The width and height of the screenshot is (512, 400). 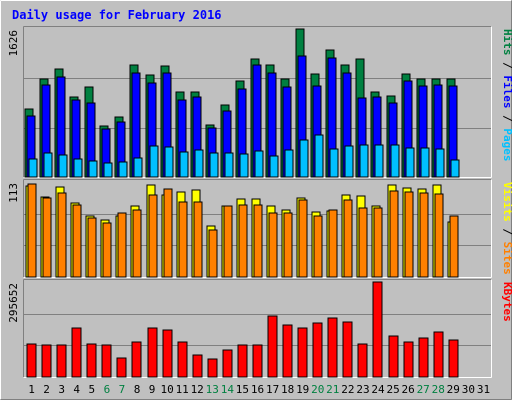 I want to click on x-tick-label-3: 3, so click(x=61, y=389).